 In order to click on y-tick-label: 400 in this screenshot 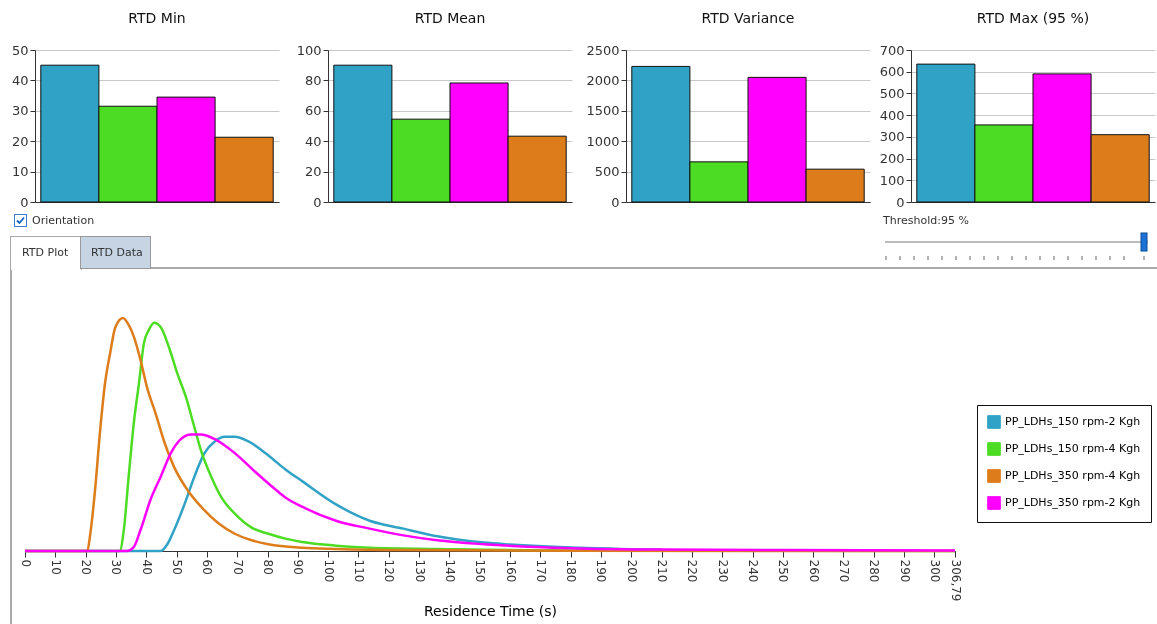, I will do `click(892, 115)`.